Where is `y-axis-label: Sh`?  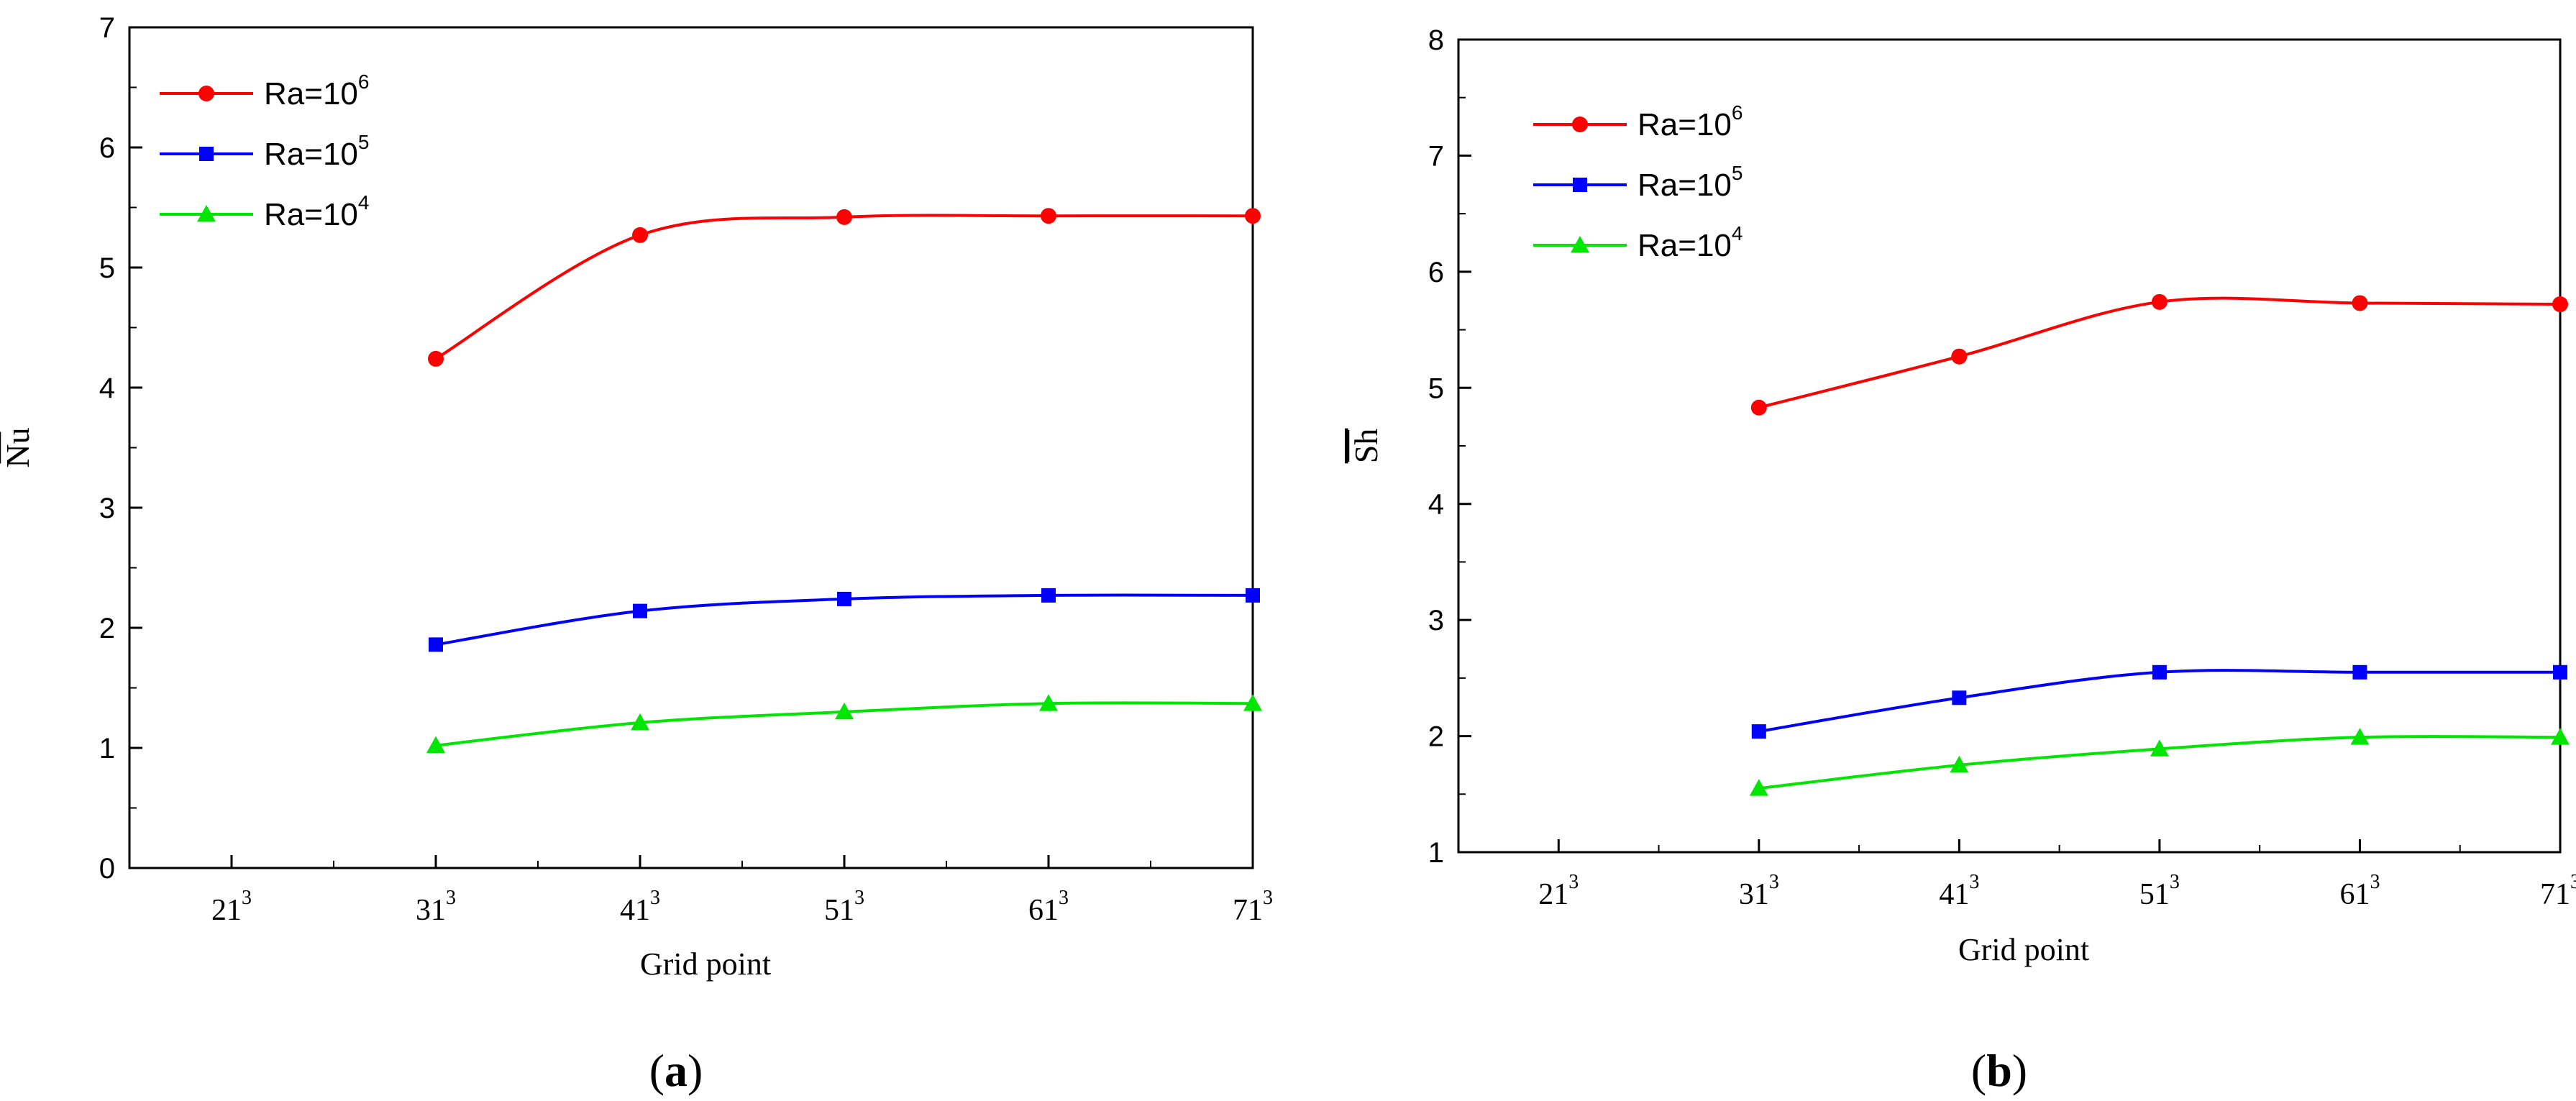 y-axis-label: Sh is located at coordinates (1366, 446).